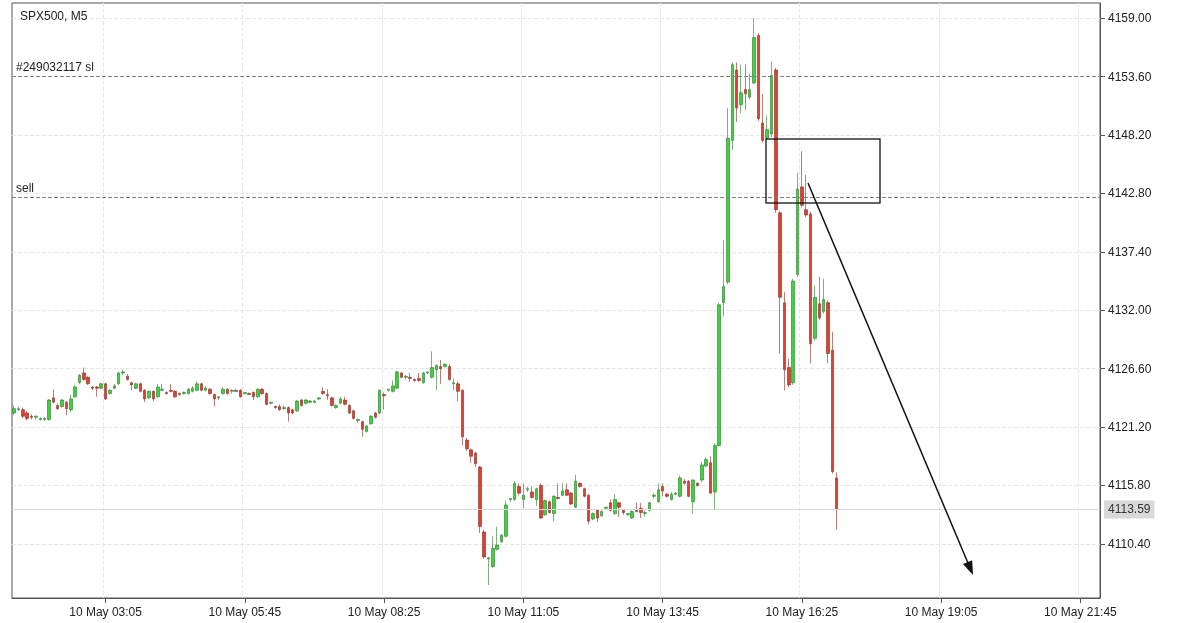 The image size is (1200, 623). What do you see at coordinates (523, 612) in the screenshot?
I see `x-tick-label: 10 May 11:05` at bounding box center [523, 612].